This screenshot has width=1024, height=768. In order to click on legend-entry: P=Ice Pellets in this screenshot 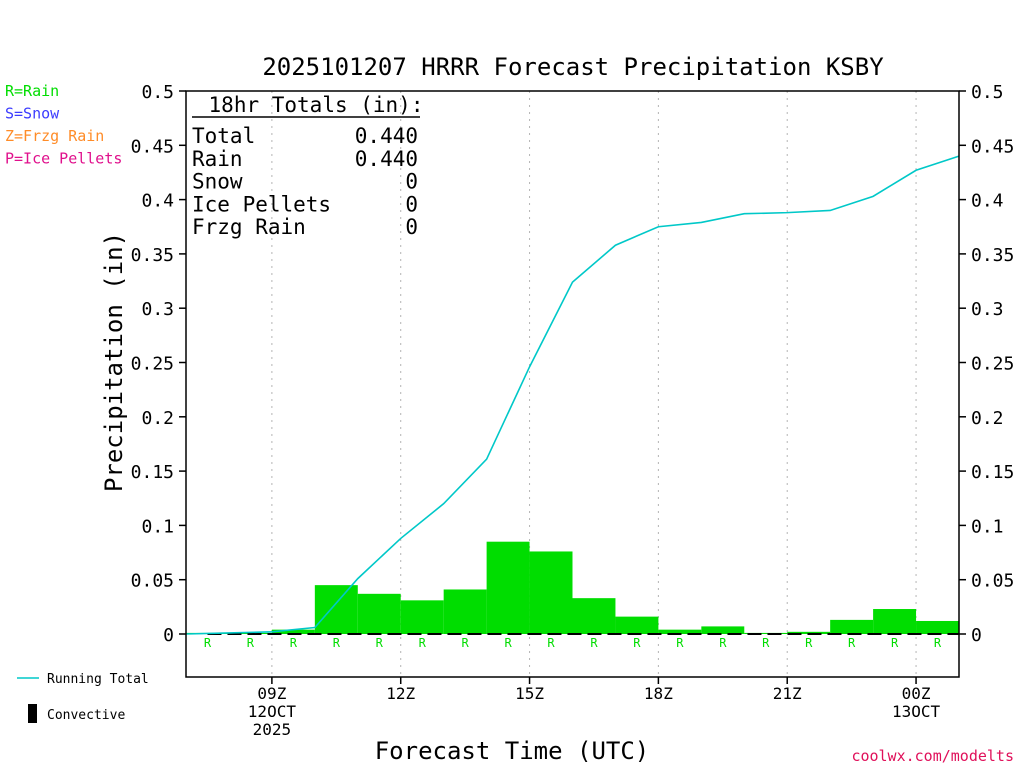, I will do `click(63, 159)`.